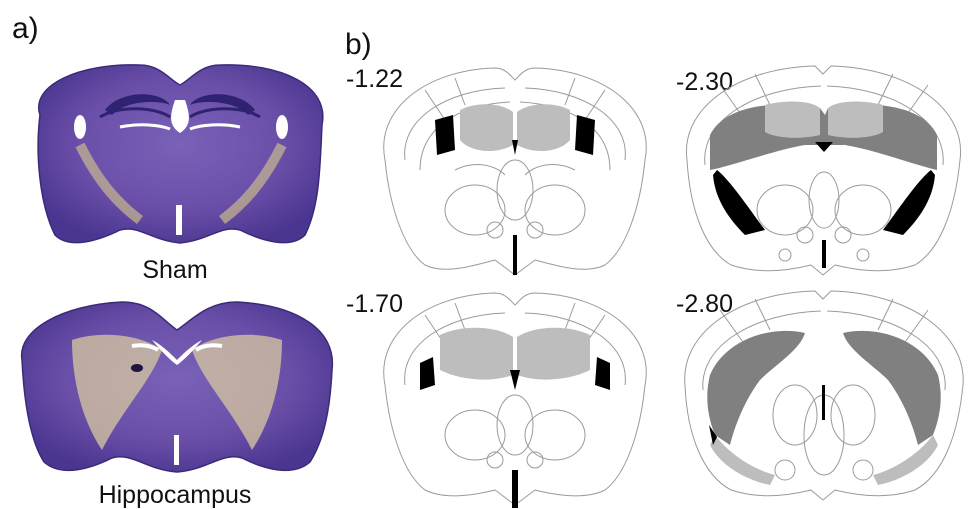 Image resolution: width=973 pixels, height=509 pixels. I want to click on atlas-4-lesion-medium-right, so click(892, 387).